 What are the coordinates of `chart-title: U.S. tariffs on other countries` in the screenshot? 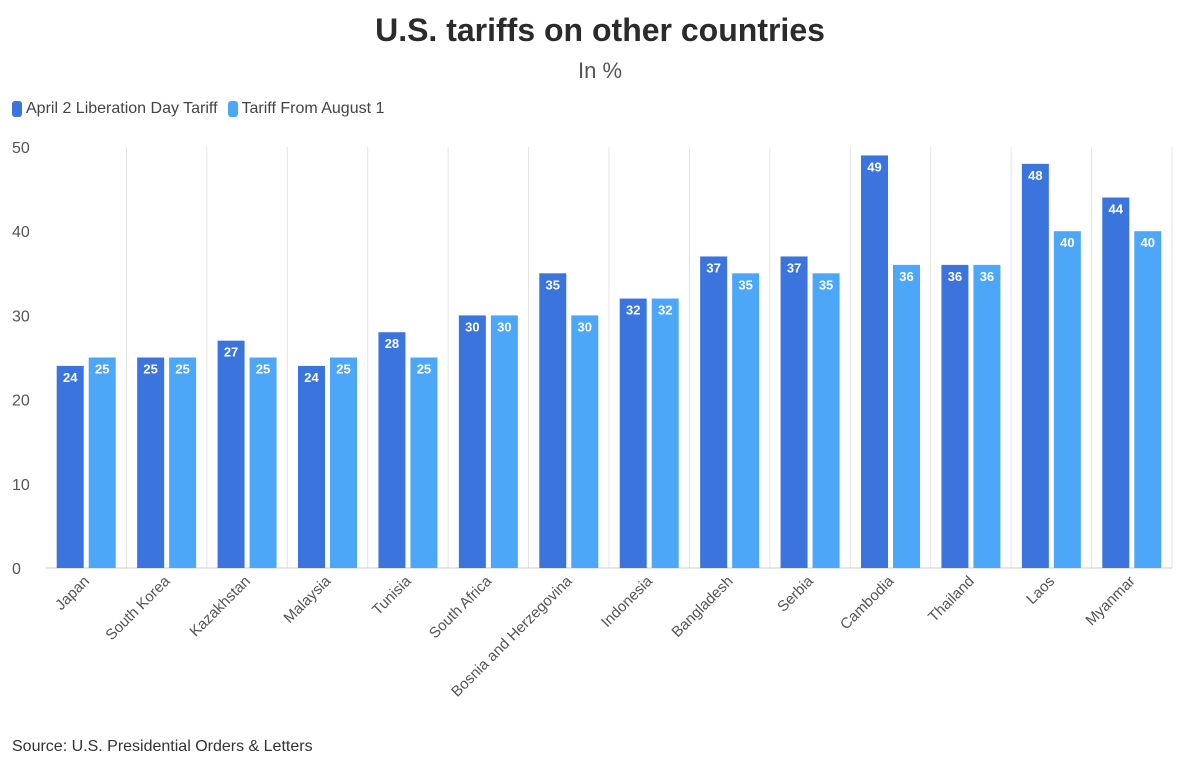 It's located at (600, 30).